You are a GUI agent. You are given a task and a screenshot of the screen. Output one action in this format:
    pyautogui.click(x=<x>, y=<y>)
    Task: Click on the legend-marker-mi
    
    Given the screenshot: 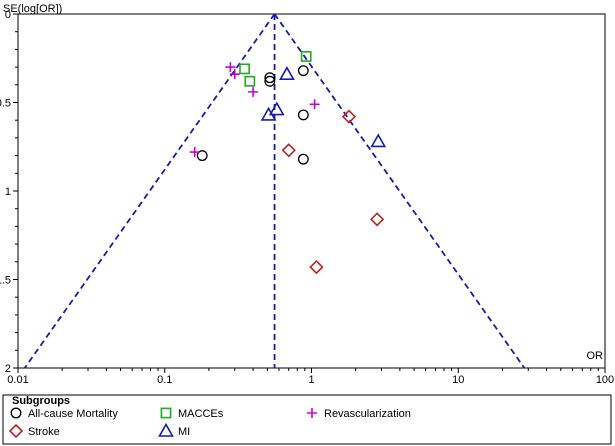 What is the action you would take?
    pyautogui.click(x=166, y=429)
    